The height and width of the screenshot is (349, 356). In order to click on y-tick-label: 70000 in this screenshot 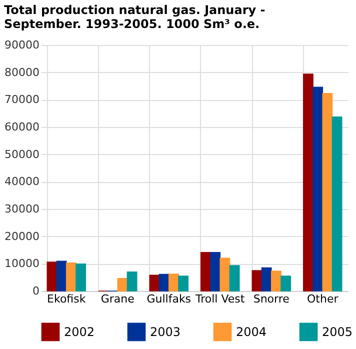, I will do `click(22, 99)`.